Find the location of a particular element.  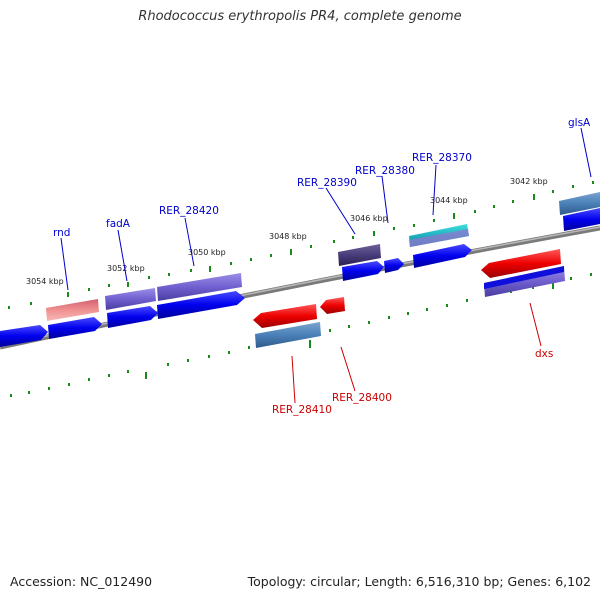

gene-label-fadA: fadA is located at coordinates (118, 224).